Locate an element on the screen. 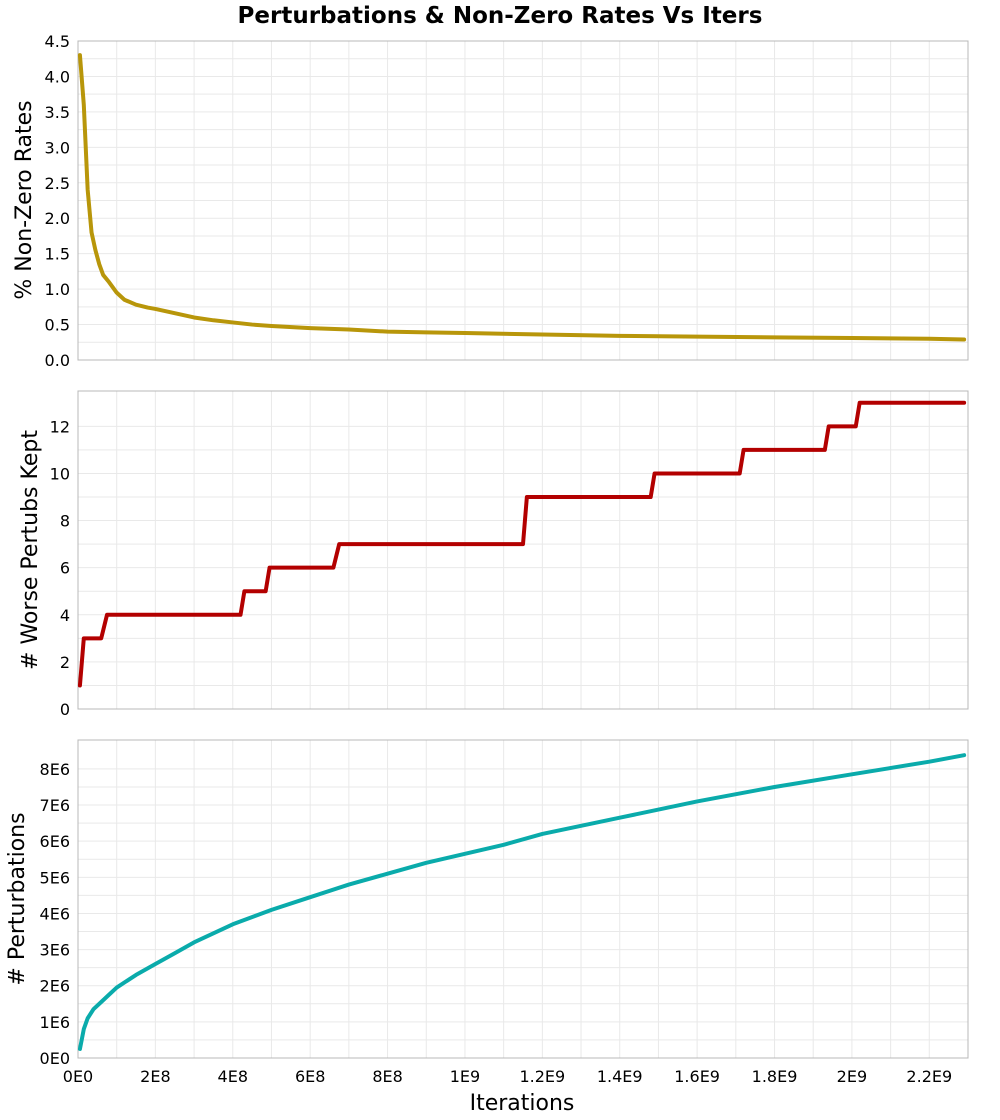 This screenshot has width=1000, height=1120. x-axis-label: Iterations is located at coordinates (522, 1103).